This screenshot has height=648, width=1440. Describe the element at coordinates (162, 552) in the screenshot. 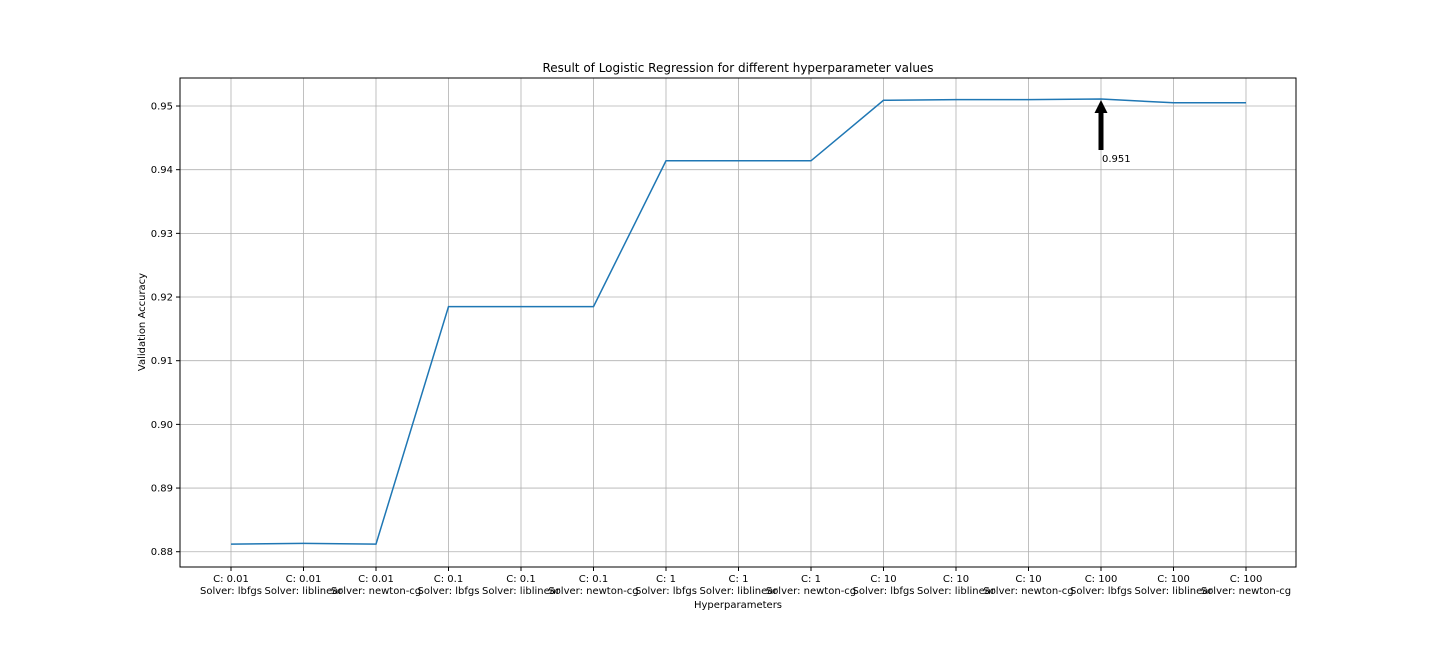

I see `y-tick-label: 0.88` at that location.